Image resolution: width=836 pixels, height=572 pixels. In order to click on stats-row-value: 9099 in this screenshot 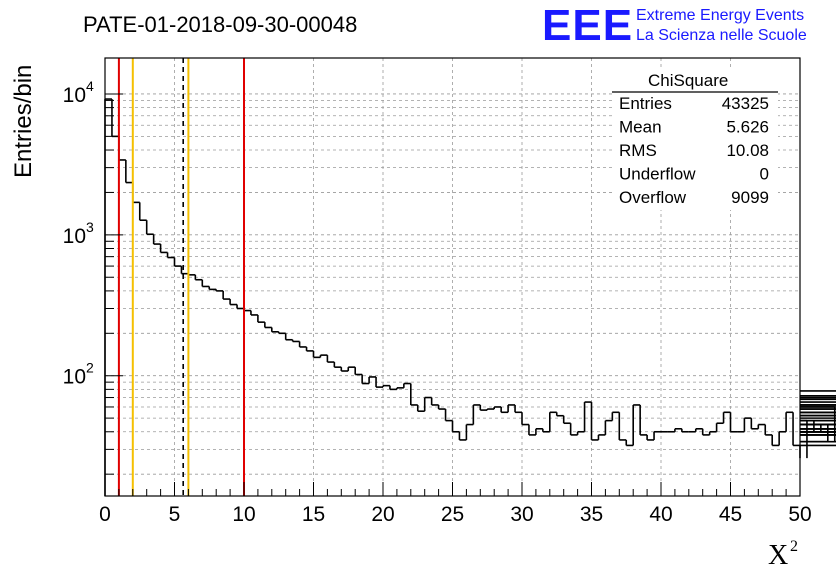, I will do `click(750, 197)`.